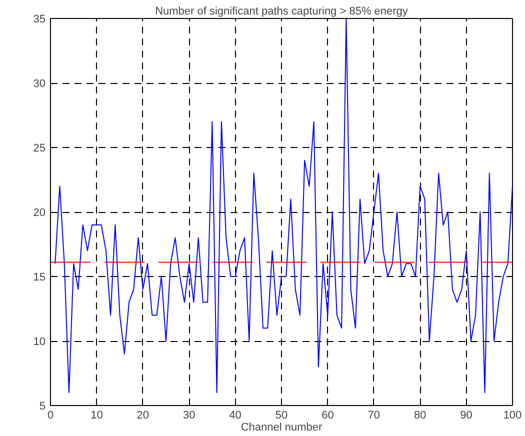 The width and height of the screenshot is (525, 436). Describe the element at coordinates (39, 148) in the screenshot. I see `y-tick-label: 25` at that location.